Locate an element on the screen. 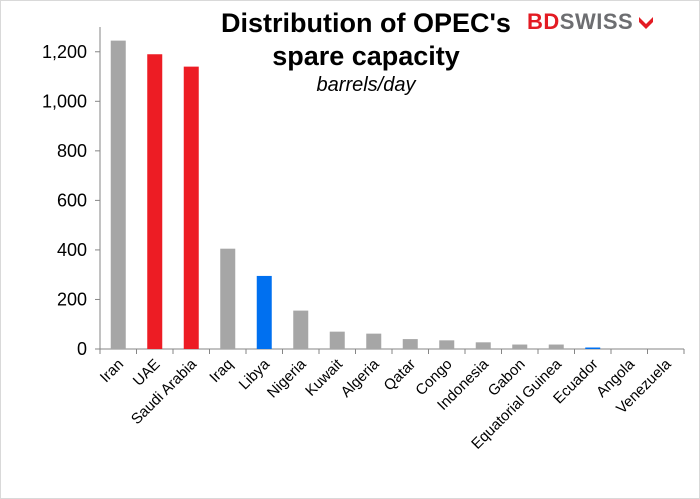 The height and width of the screenshot is (499, 700). bar-libya is located at coordinates (264, 312).